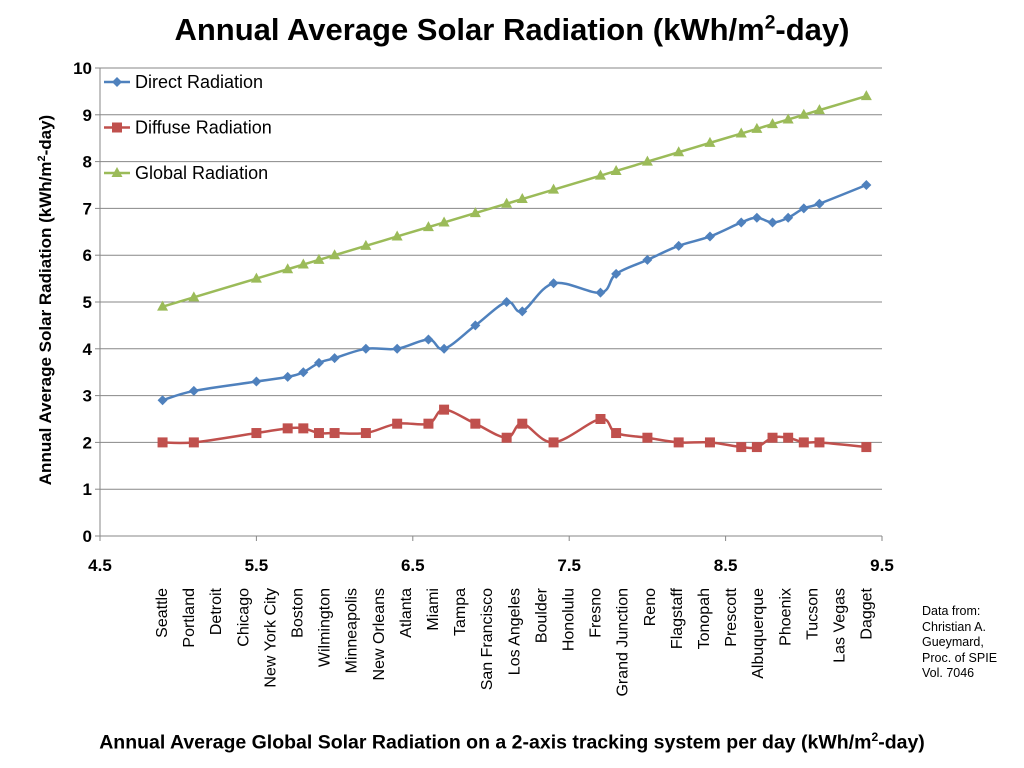 The width and height of the screenshot is (1024, 768). Describe the element at coordinates (87, 255) in the screenshot. I see `y-tick-label: 6` at that location.